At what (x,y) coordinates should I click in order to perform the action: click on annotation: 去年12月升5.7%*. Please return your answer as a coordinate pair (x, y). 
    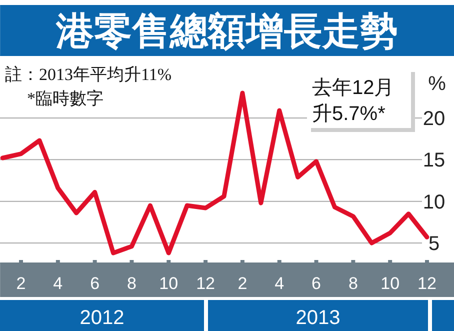
    Looking at the image, I should click on (353, 101).